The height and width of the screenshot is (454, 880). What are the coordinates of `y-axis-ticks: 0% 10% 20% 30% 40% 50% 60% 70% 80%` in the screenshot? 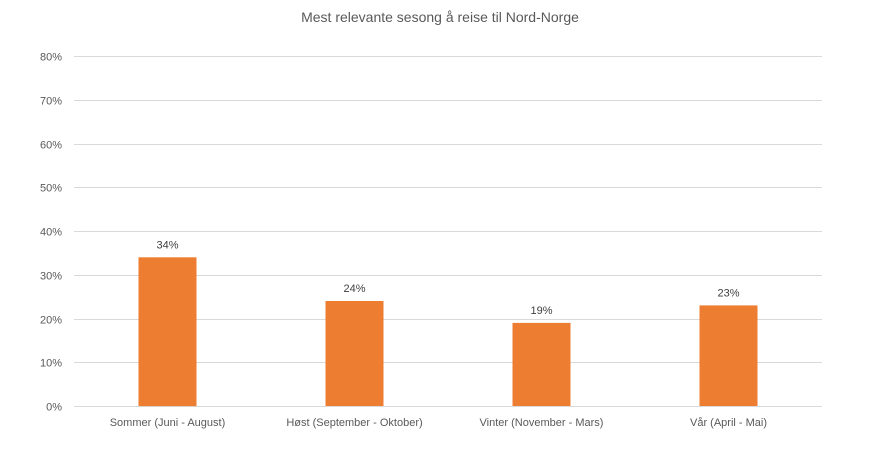 It's located at (51, 233).